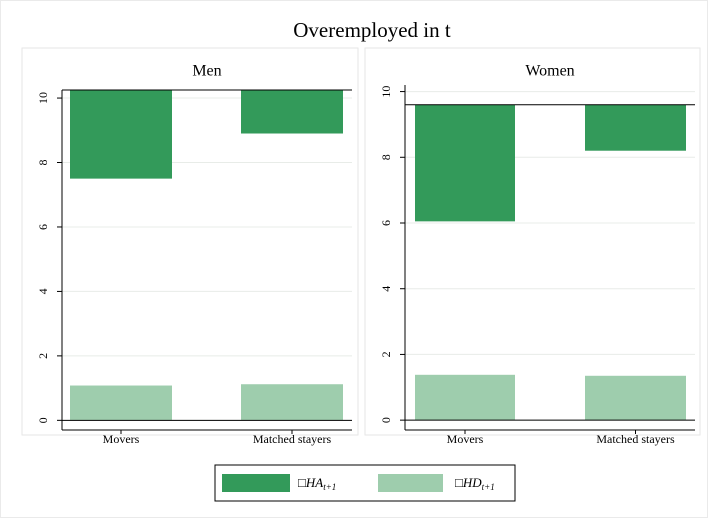 This screenshot has width=708, height=518. I want to click on legend-label: □HDt+1, so click(475, 483).